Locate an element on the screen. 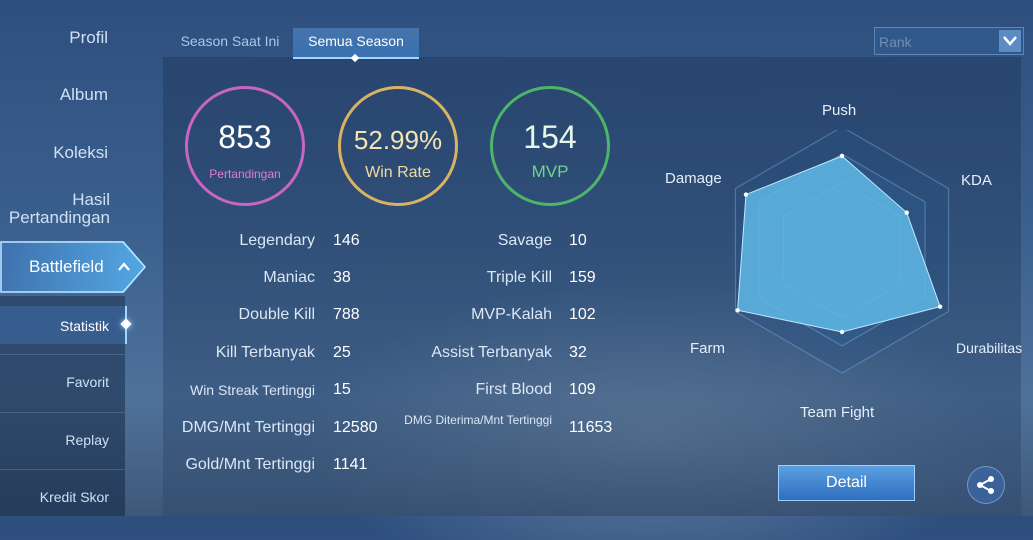 Image resolution: width=1033 pixels, height=540 pixels. stat-value: 10 is located at coordinates (578, 240).